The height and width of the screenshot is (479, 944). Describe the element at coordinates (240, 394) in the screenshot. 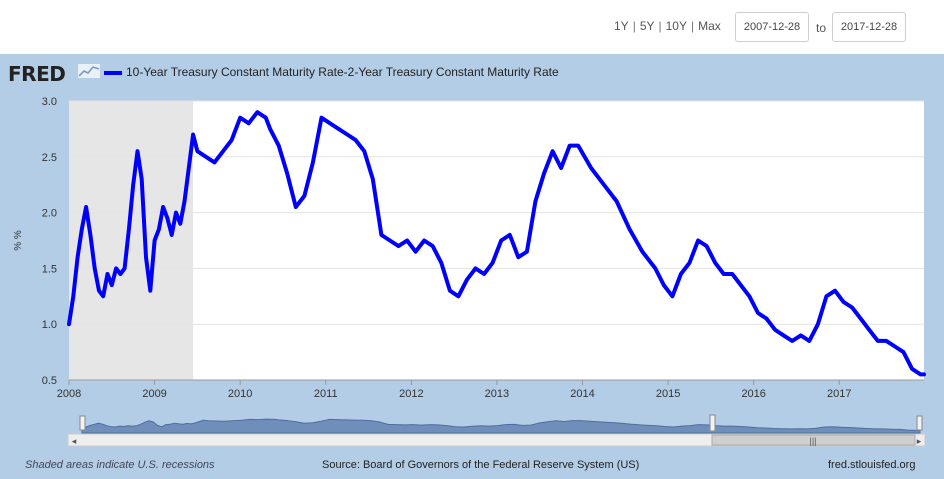

I see `x-tick-label: 2010` at that location.